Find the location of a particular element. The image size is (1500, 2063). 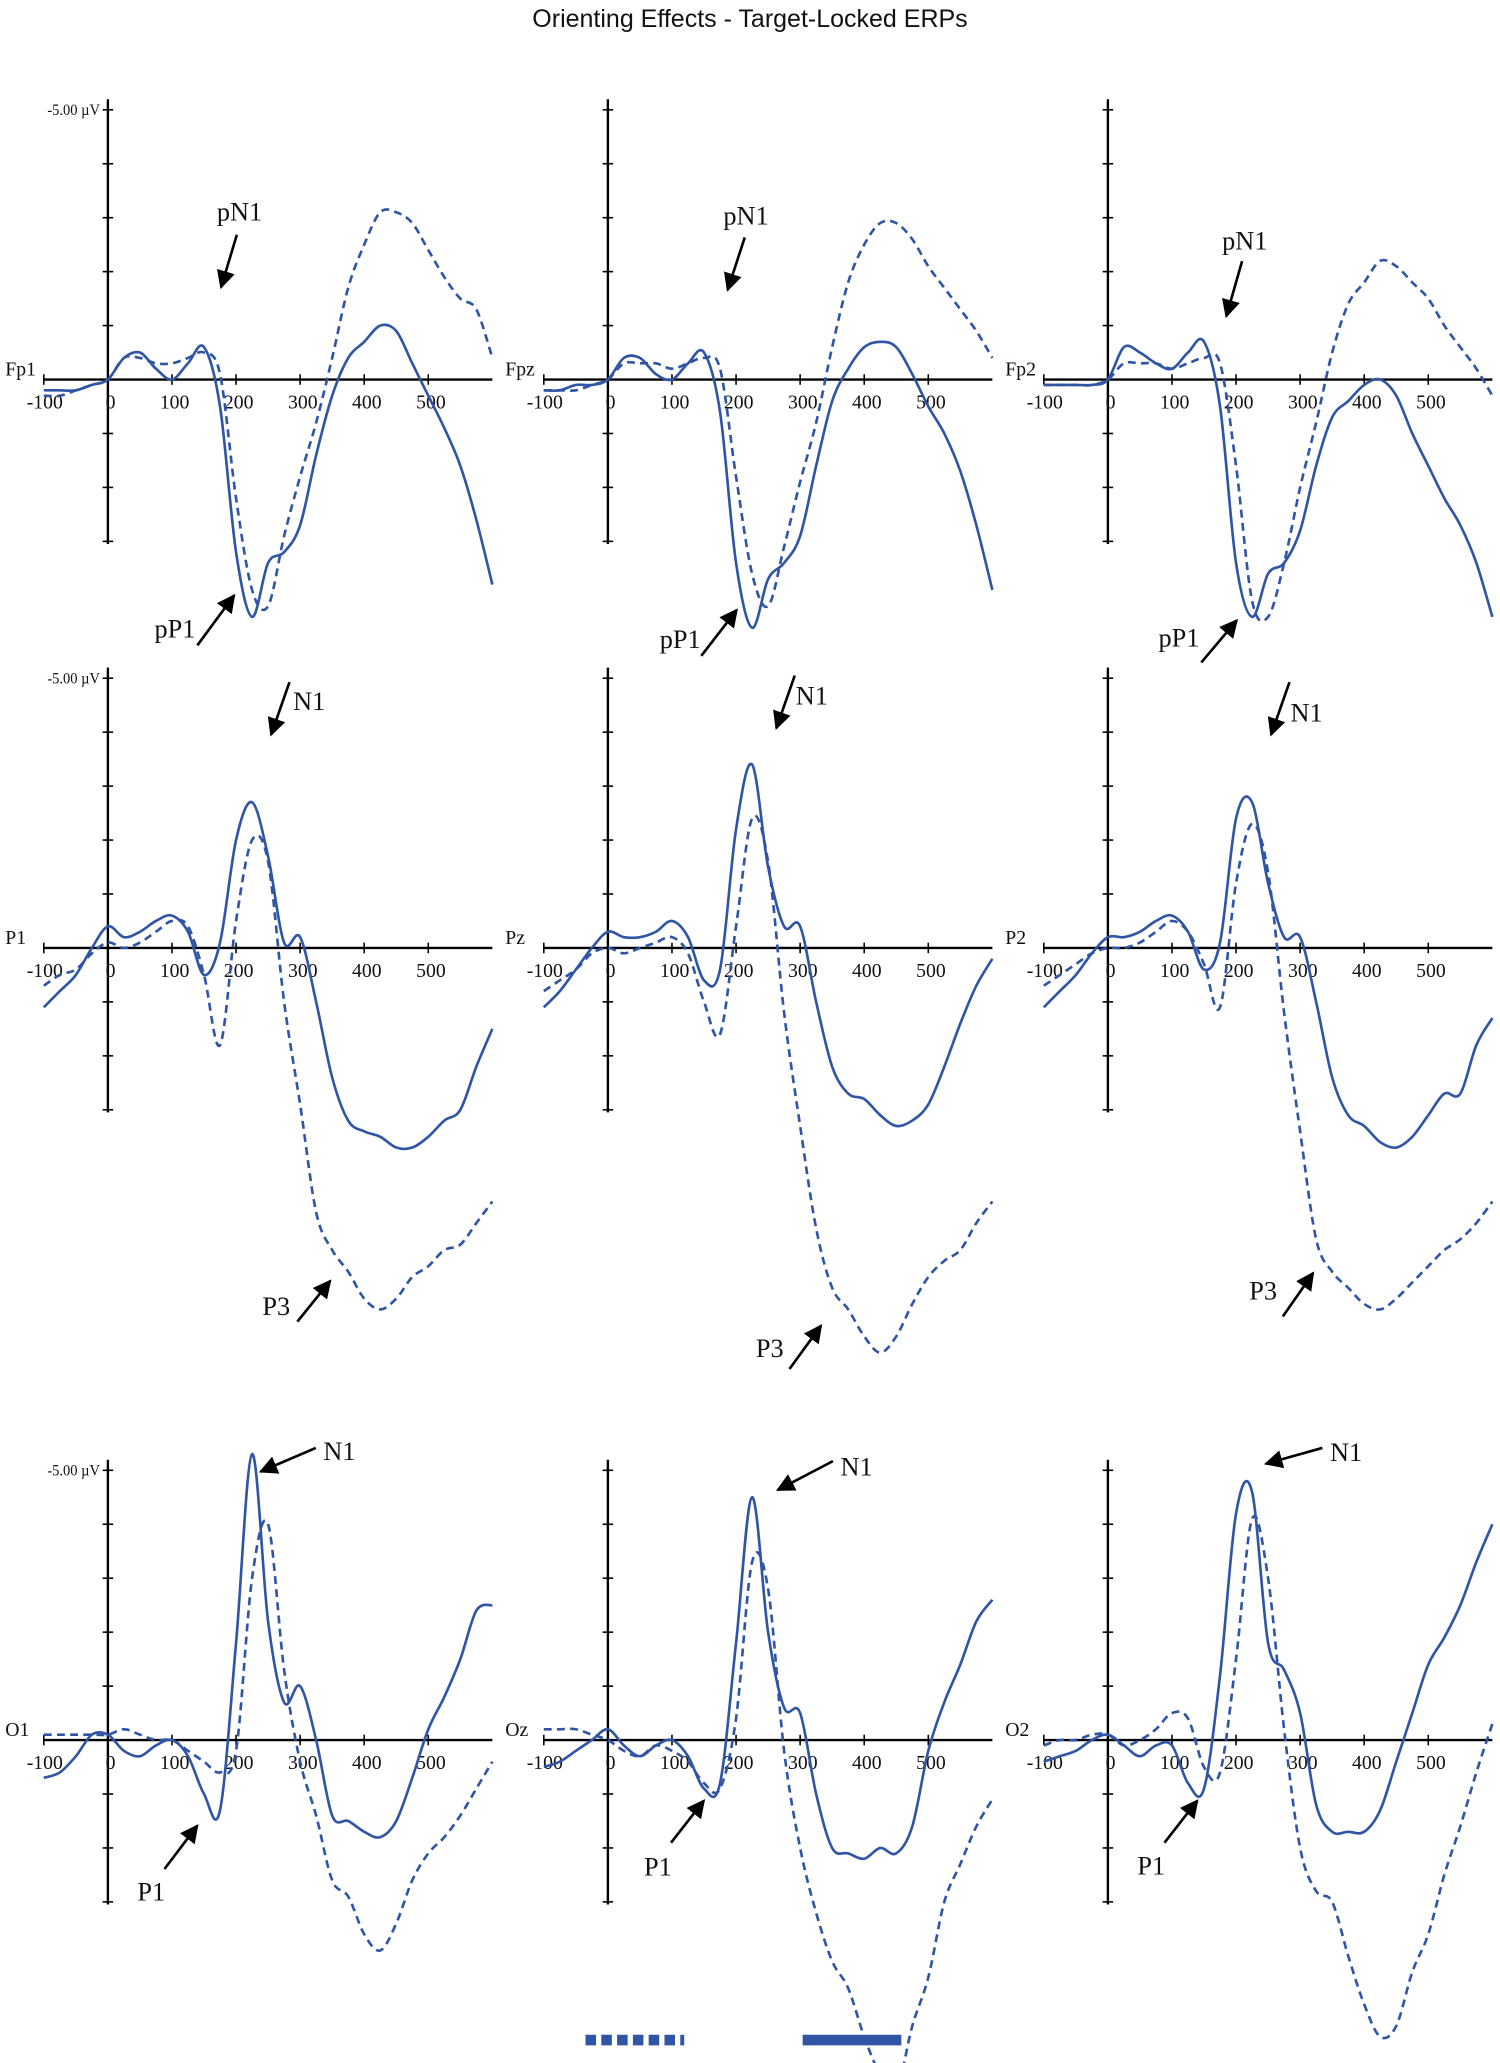

channel-label: Fpz is located at coordinates (520, 370).